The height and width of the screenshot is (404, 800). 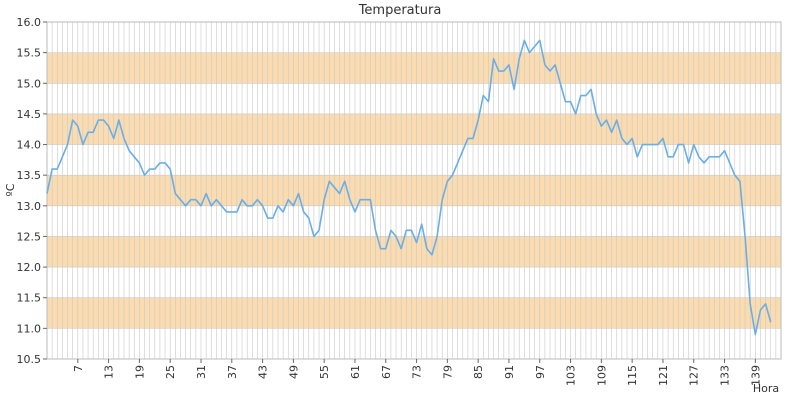 I want to click on x-tick-label: 49, so click(x=293, y=372).